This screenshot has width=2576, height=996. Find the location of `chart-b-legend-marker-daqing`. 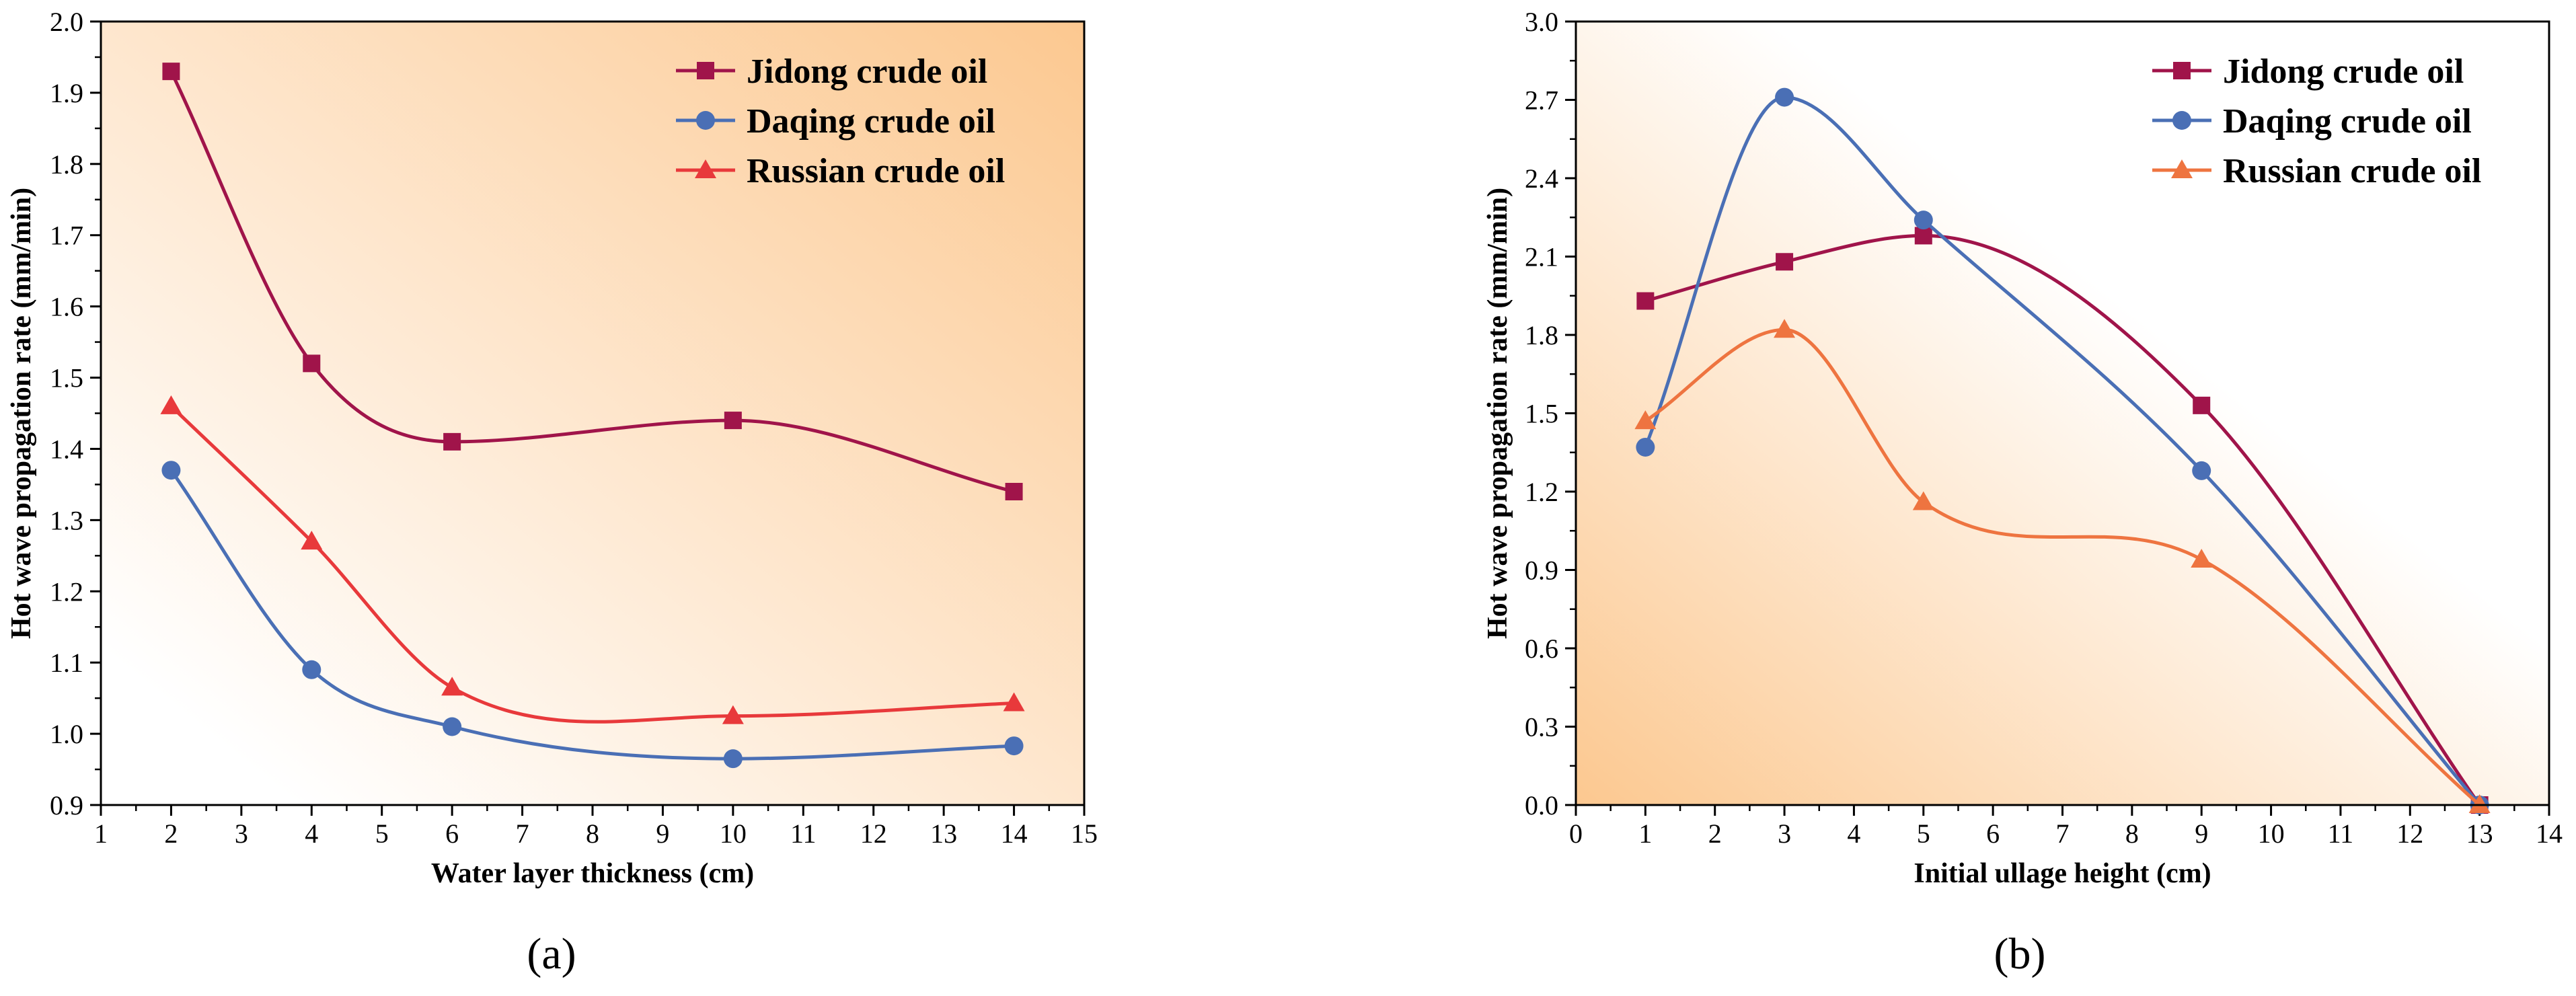

chart-b-legend-marker-daqing is located at coordinates (2181, 120).